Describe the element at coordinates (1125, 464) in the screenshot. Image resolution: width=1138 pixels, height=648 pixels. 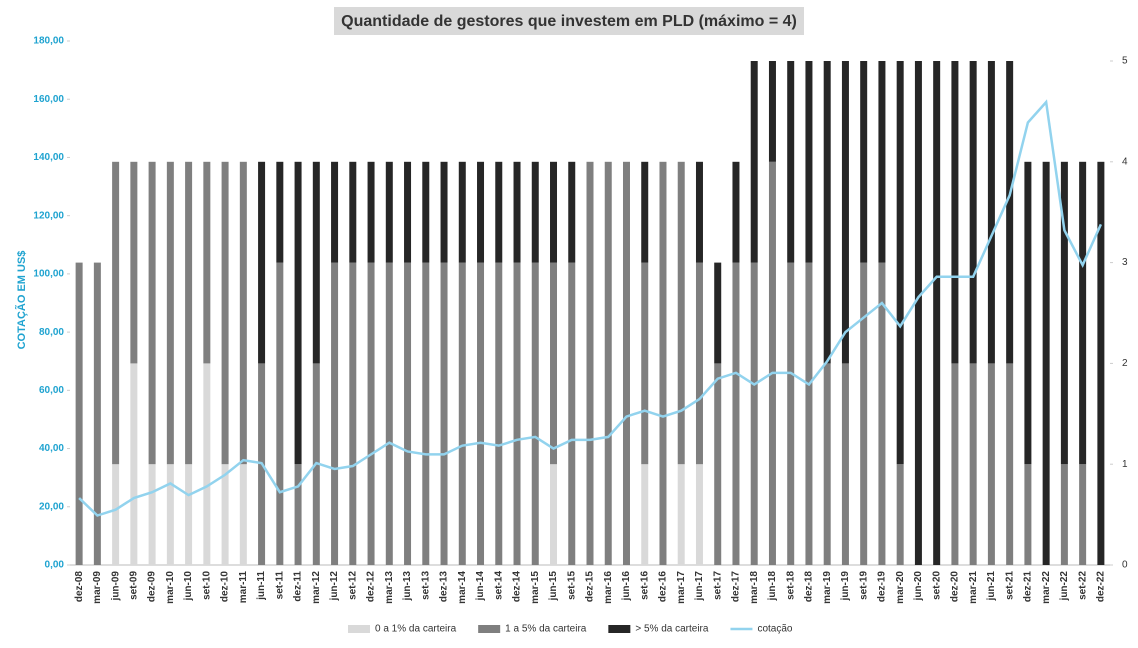
I see `y2-tick-label: 1` at that location.